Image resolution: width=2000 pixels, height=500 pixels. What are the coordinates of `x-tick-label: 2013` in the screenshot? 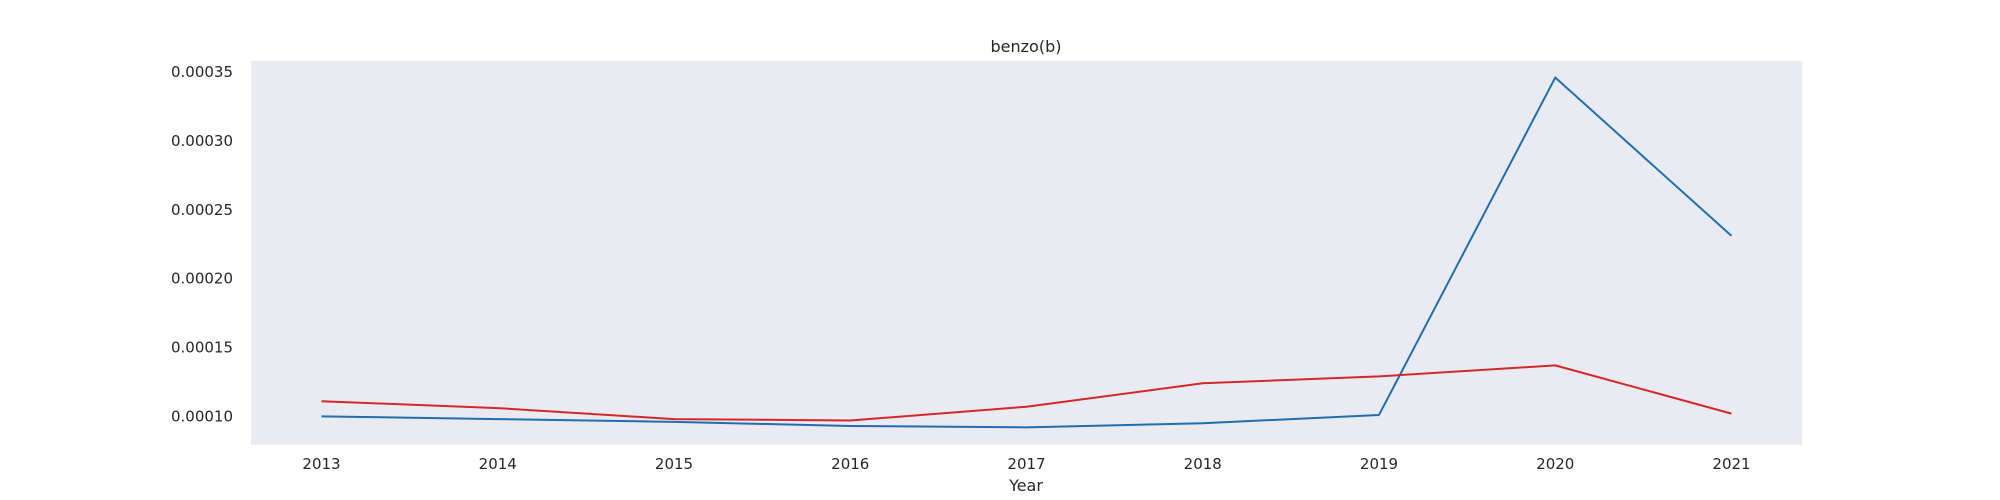 It's located at (321, 464).